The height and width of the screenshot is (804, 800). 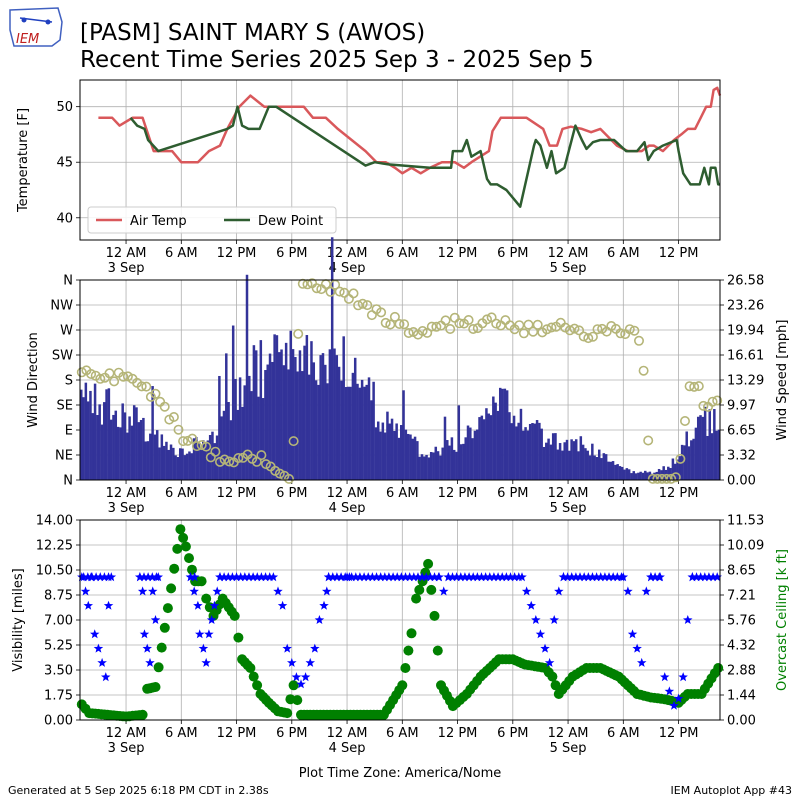 I want to click on x-tick-label: 12 PM, so click(x=679, y=253).